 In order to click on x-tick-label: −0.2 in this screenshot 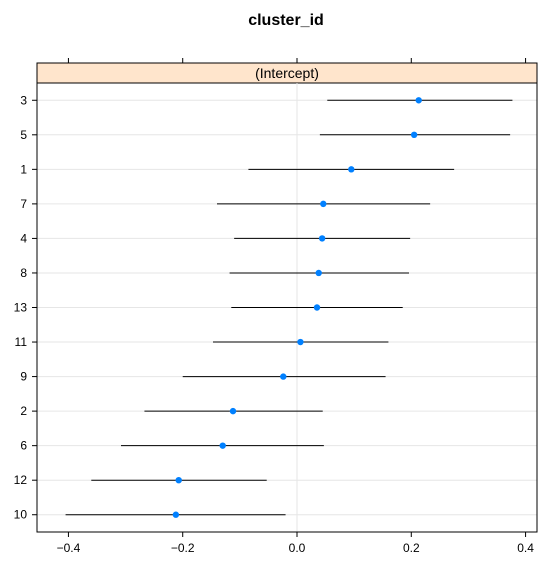, I will do `click(183, 548)`.